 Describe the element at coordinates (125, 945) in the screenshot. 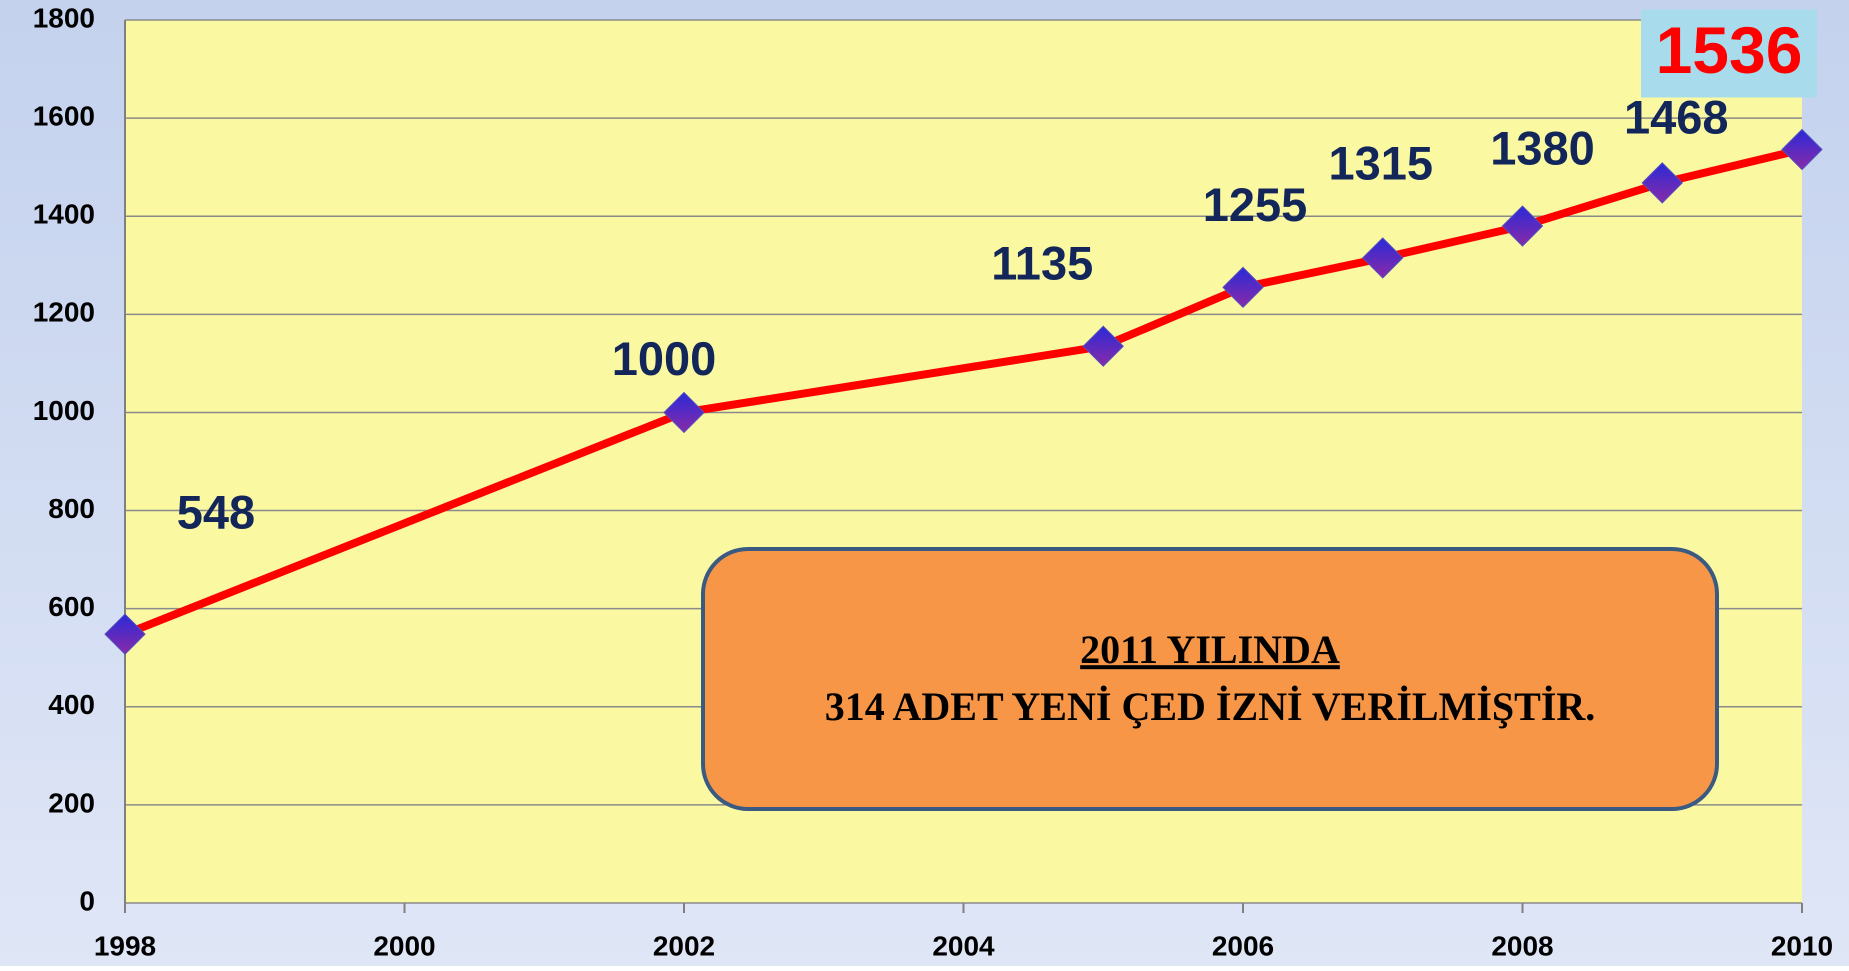

I see `x-tick-label: 1998` at that location.